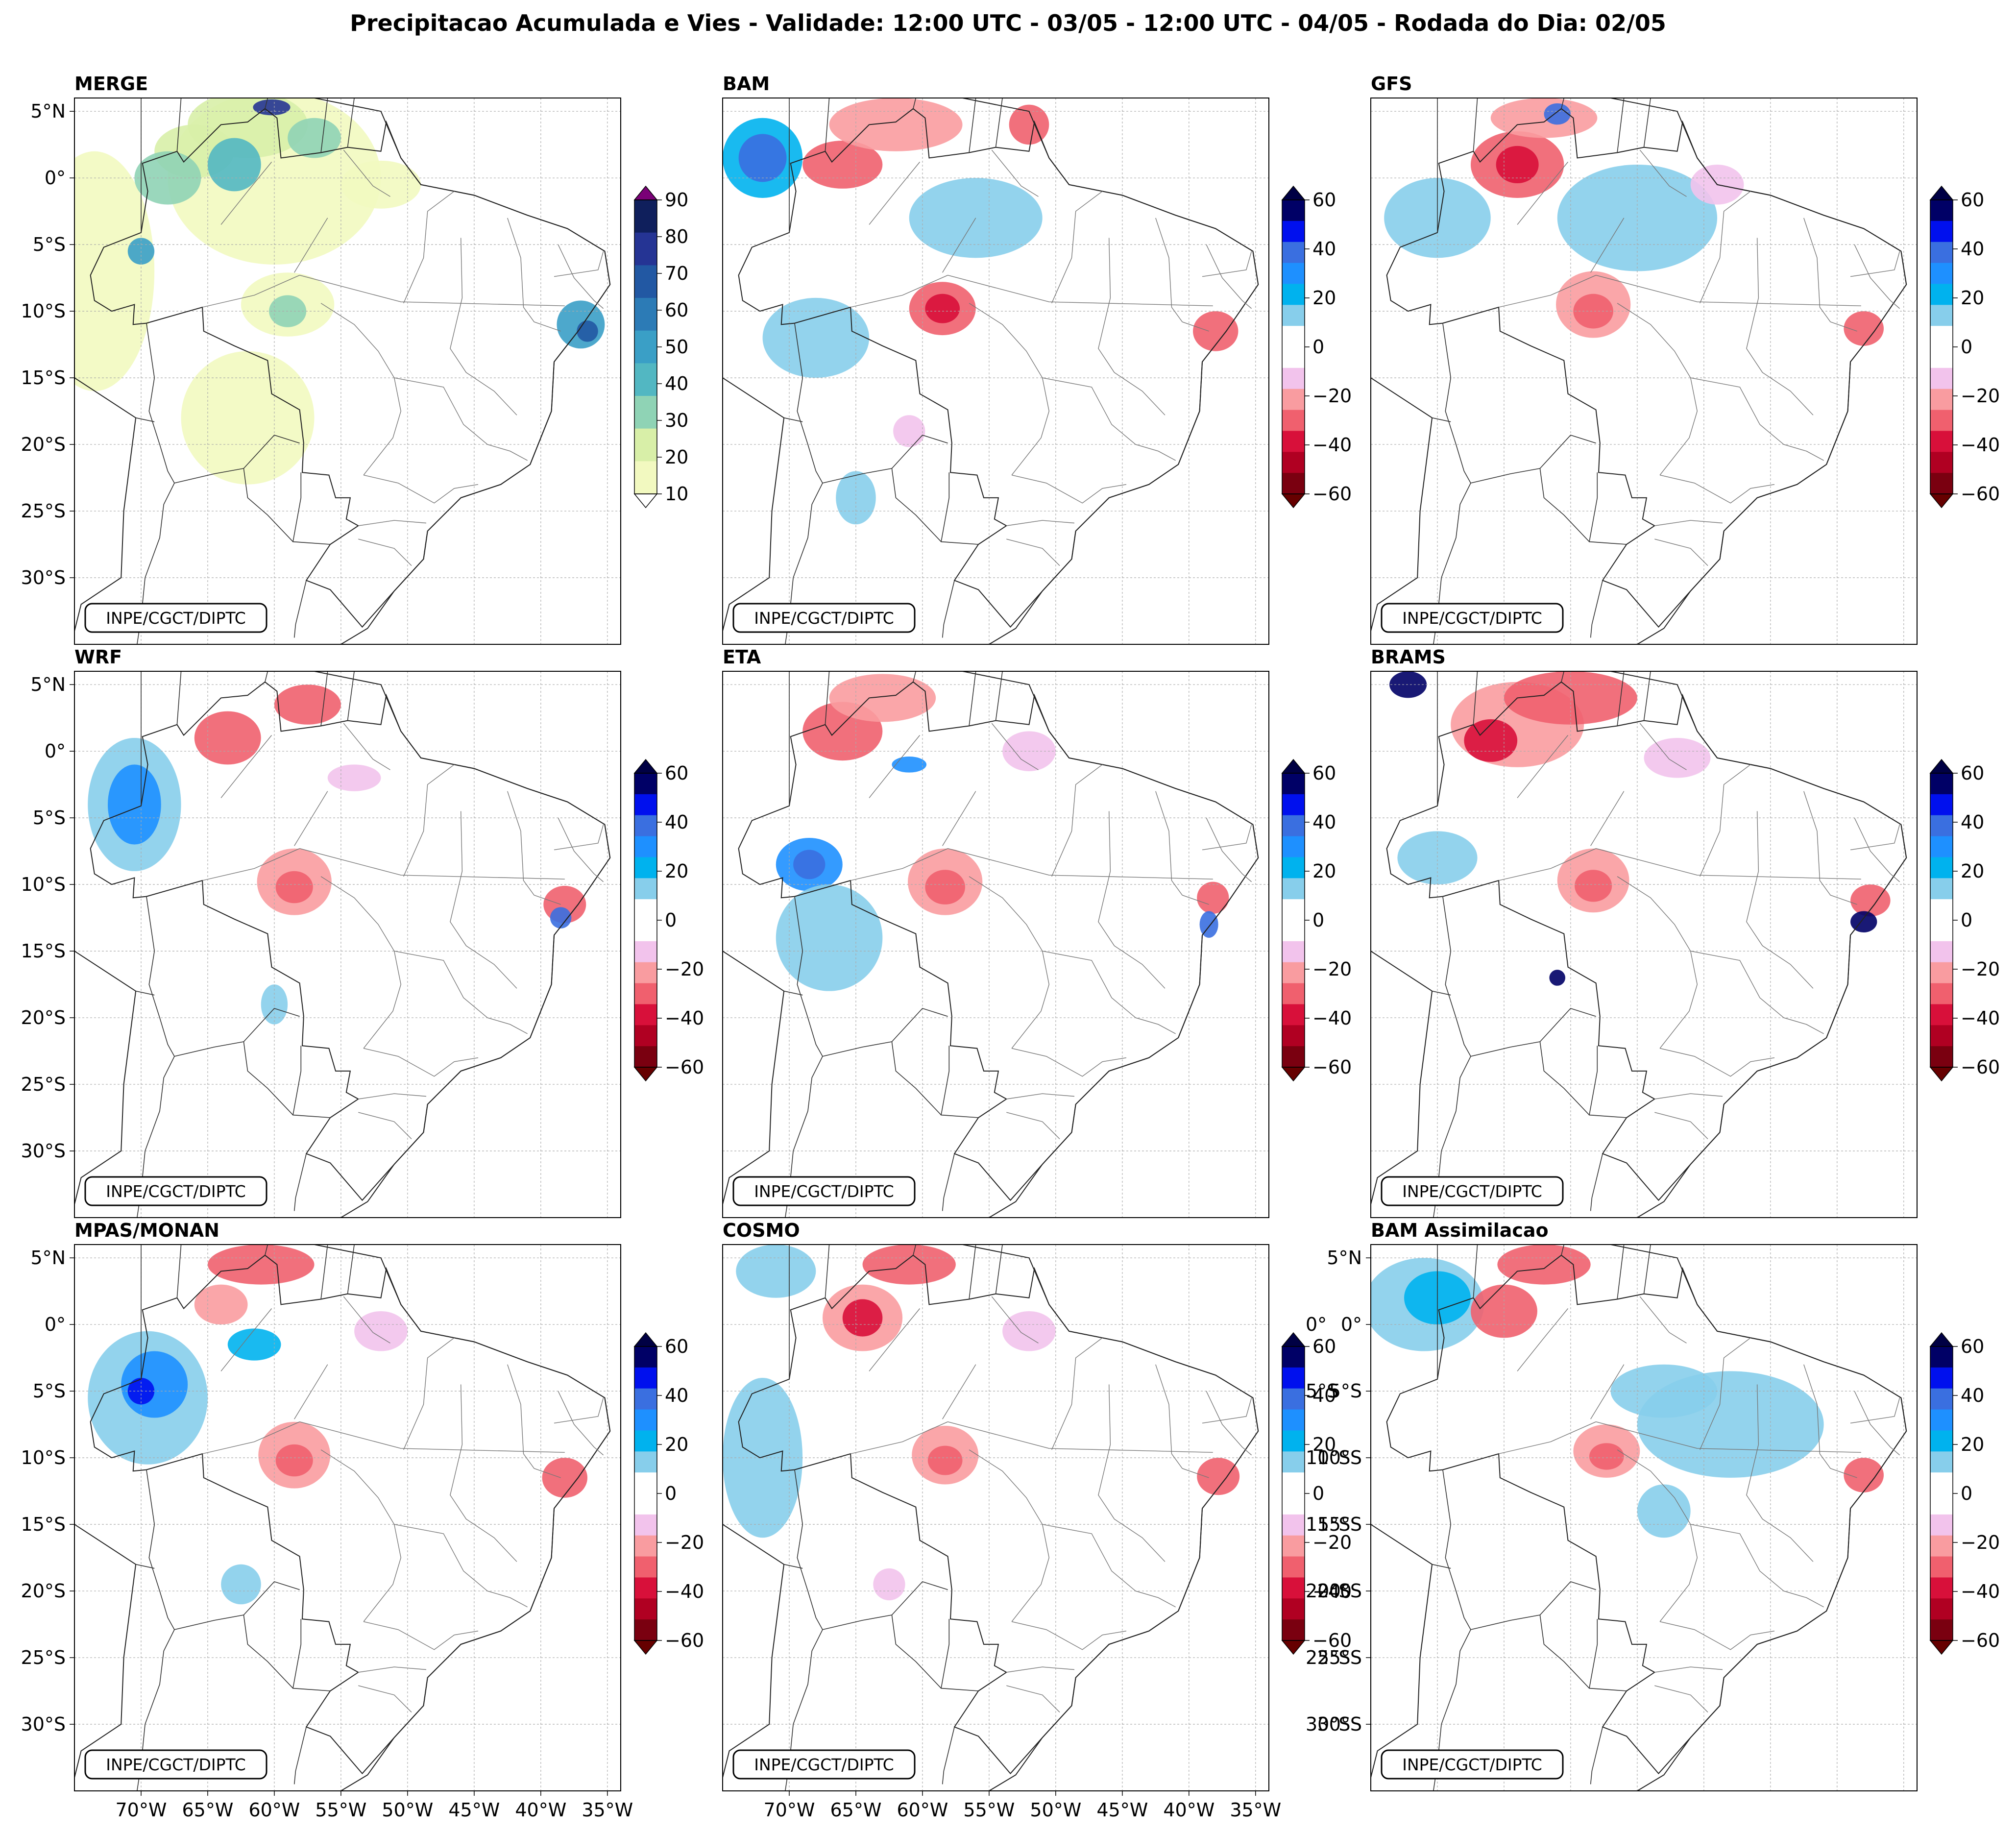  Describe the element at coordinates (989, 1810) in the screenshot. I see `lon-tick-label: 55°W` at that location.